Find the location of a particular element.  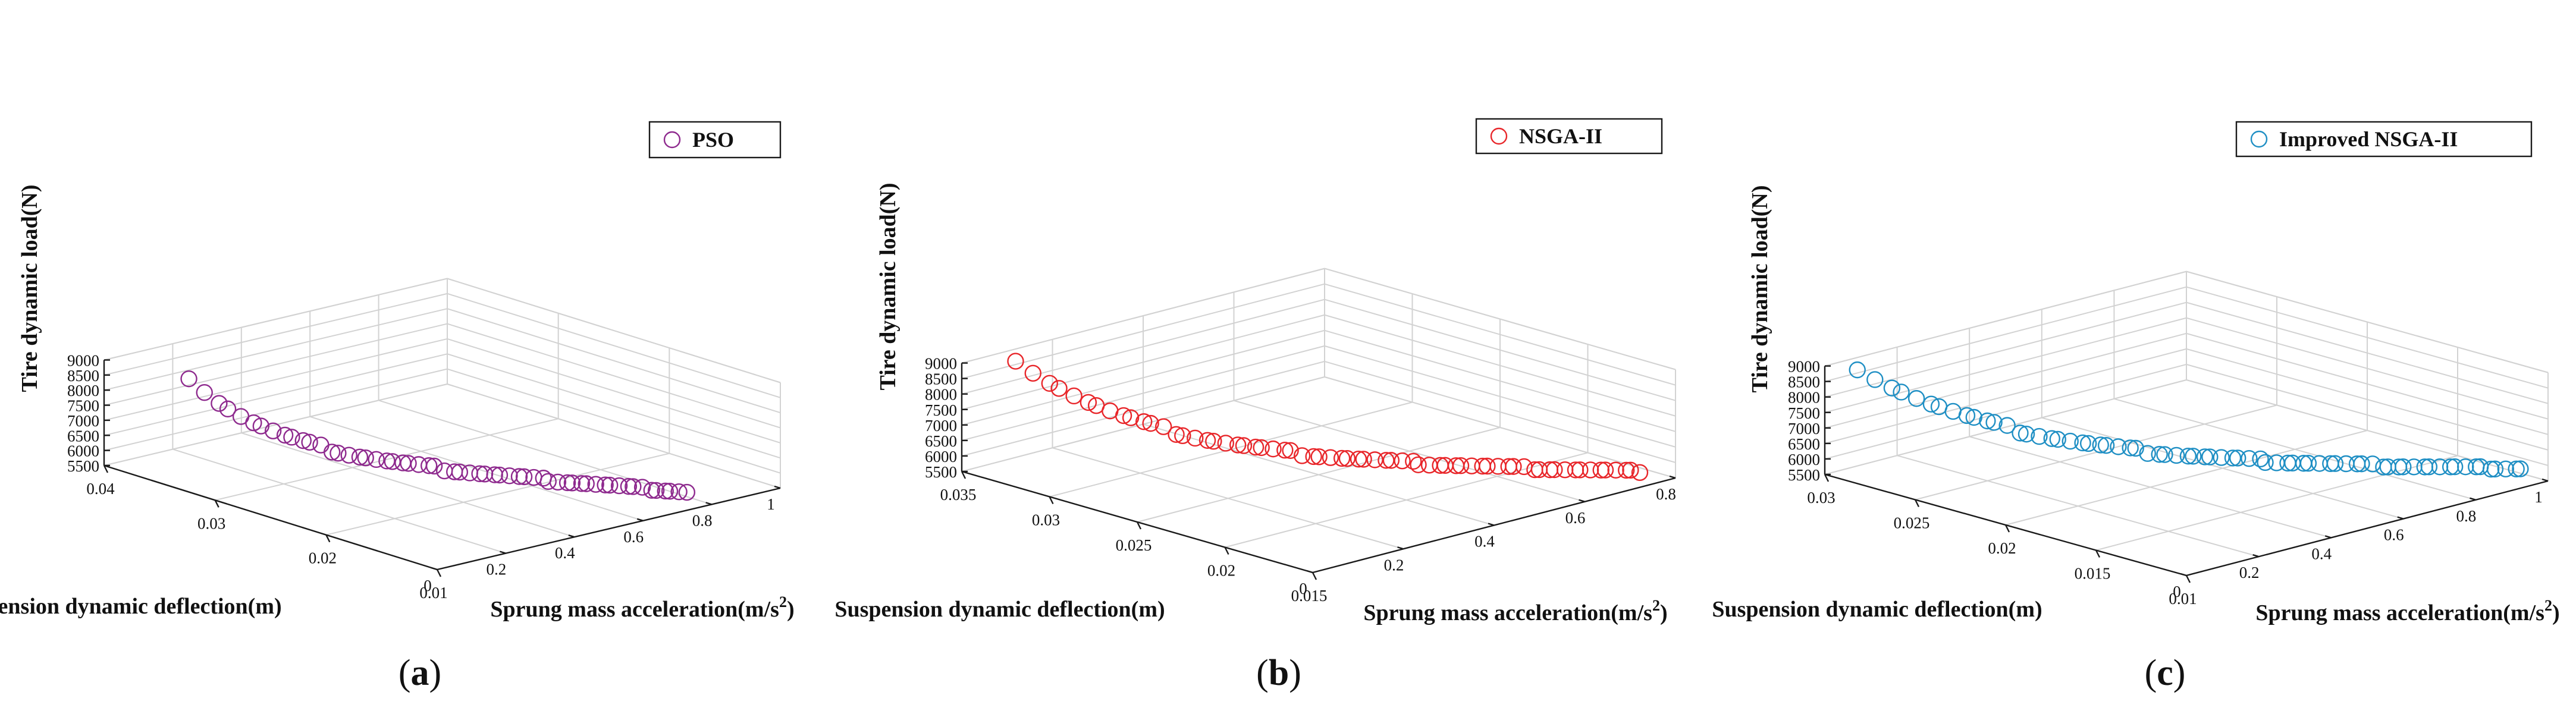

z-tick-label: 9000 is located at coordinates (83, 361).